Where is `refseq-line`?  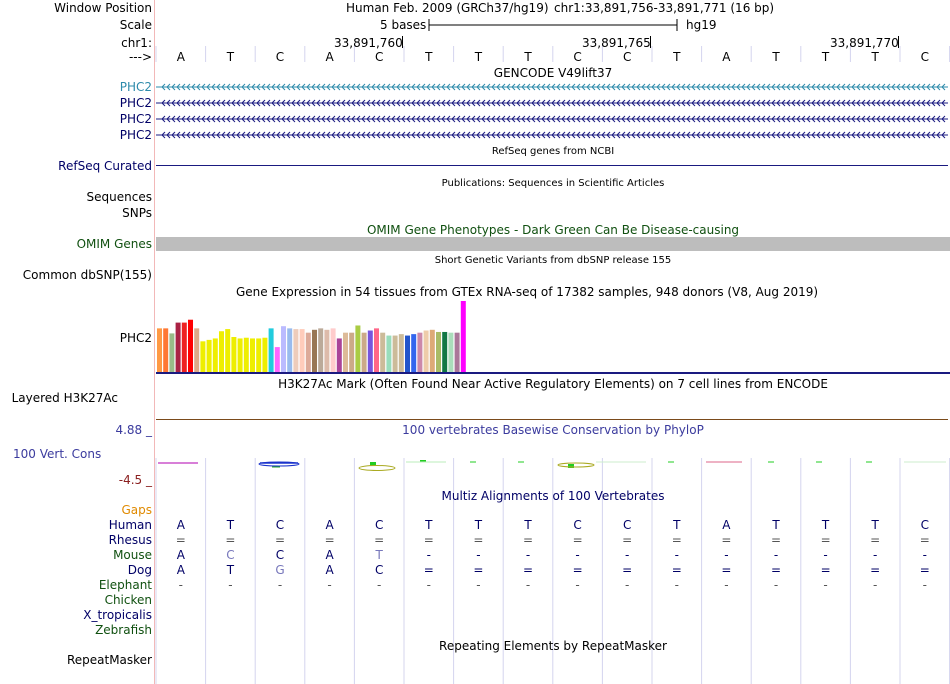 refseq-line is located at coordinates (552, 165).